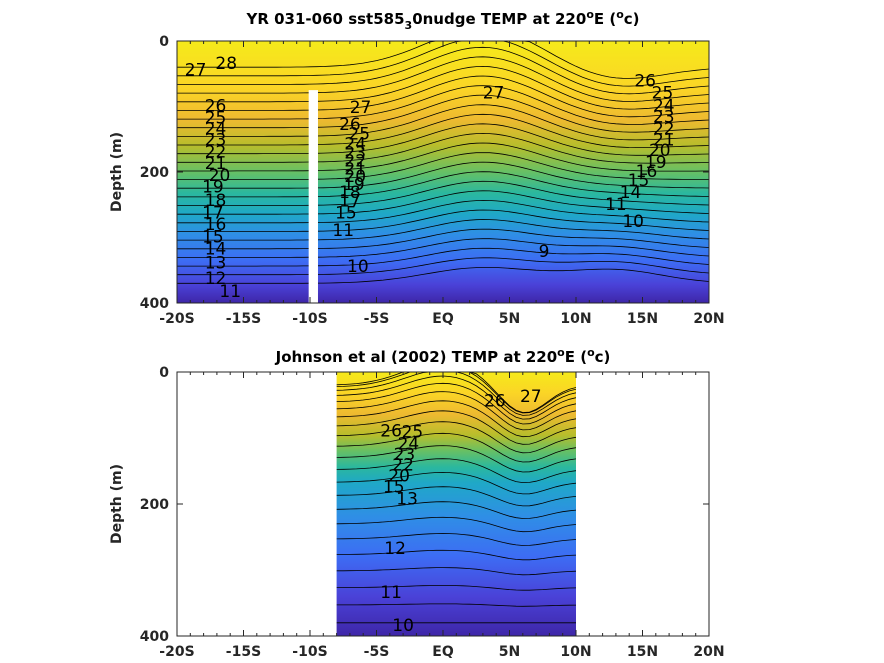 The width and height of the screenshot is (884, 663). What do you see at coordinates (117, 172) in the screenshot?
I see `y-axis-label: Depth (m)` at bounding box center [117, 172].